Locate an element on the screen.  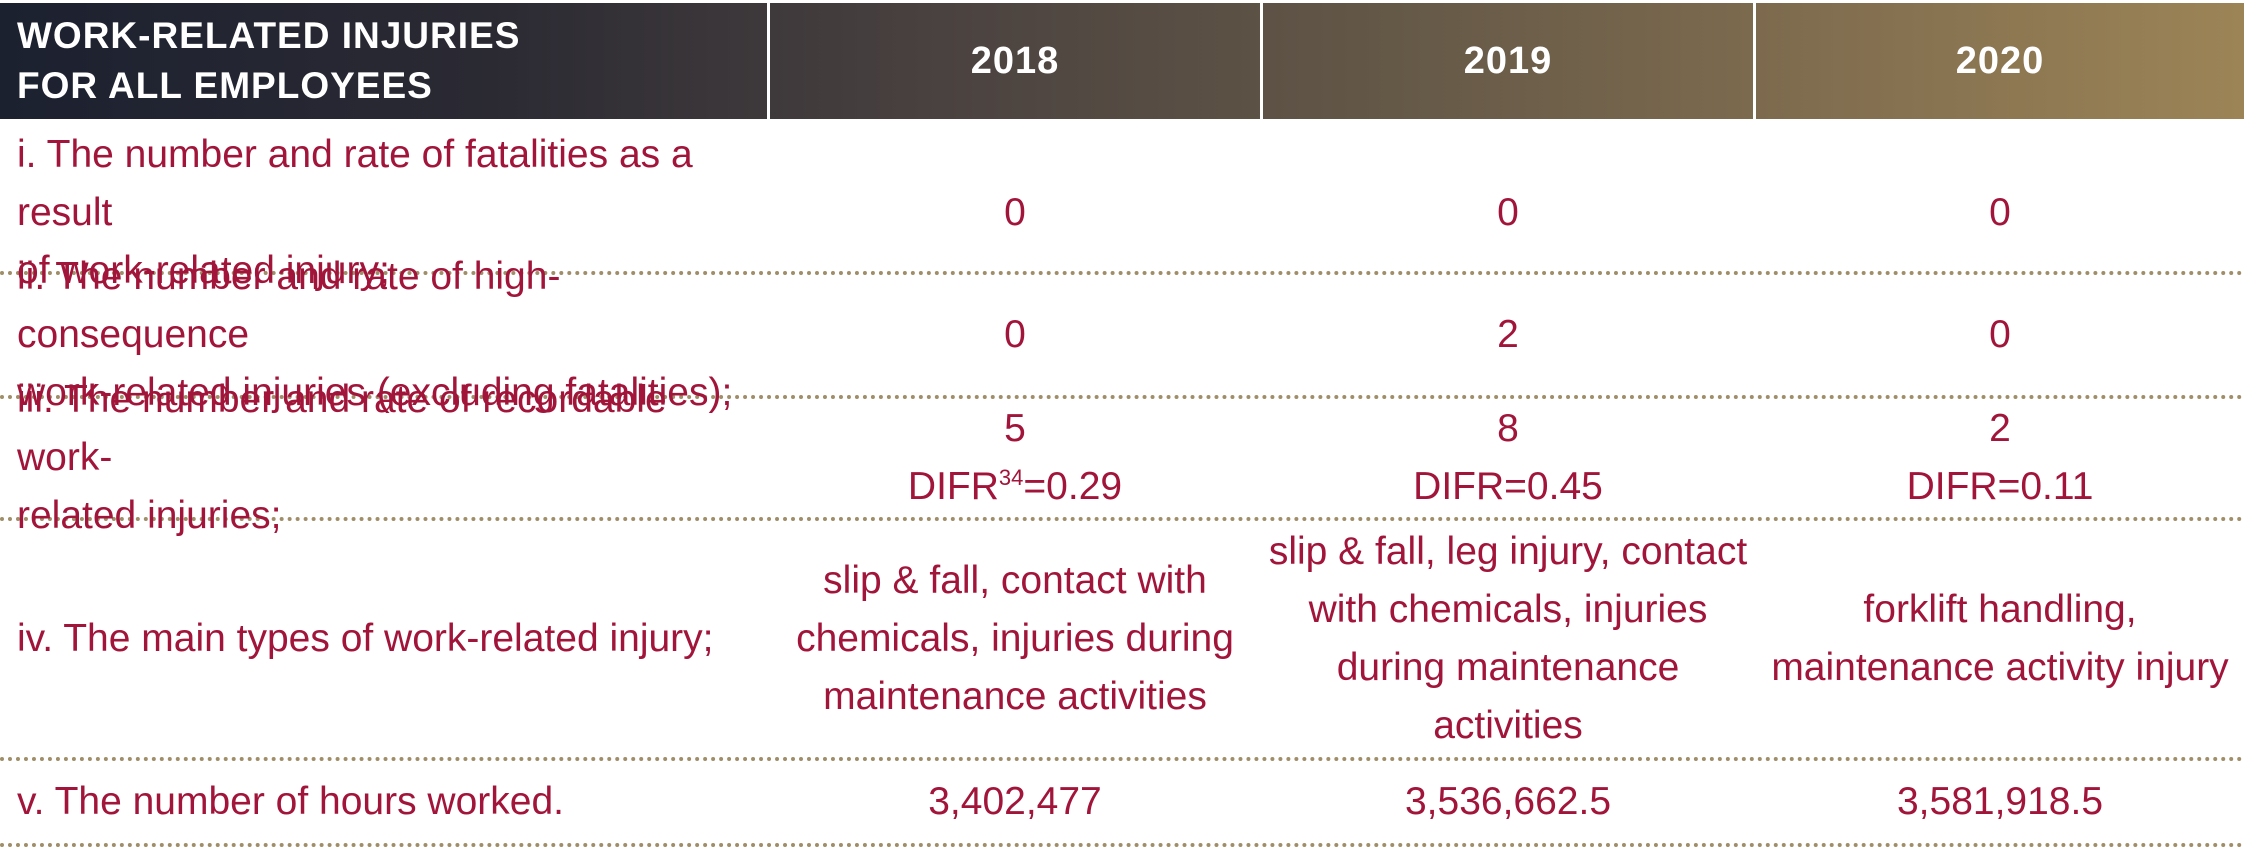
year-header-2018: 2018 is located at coordinates (1015, 60).